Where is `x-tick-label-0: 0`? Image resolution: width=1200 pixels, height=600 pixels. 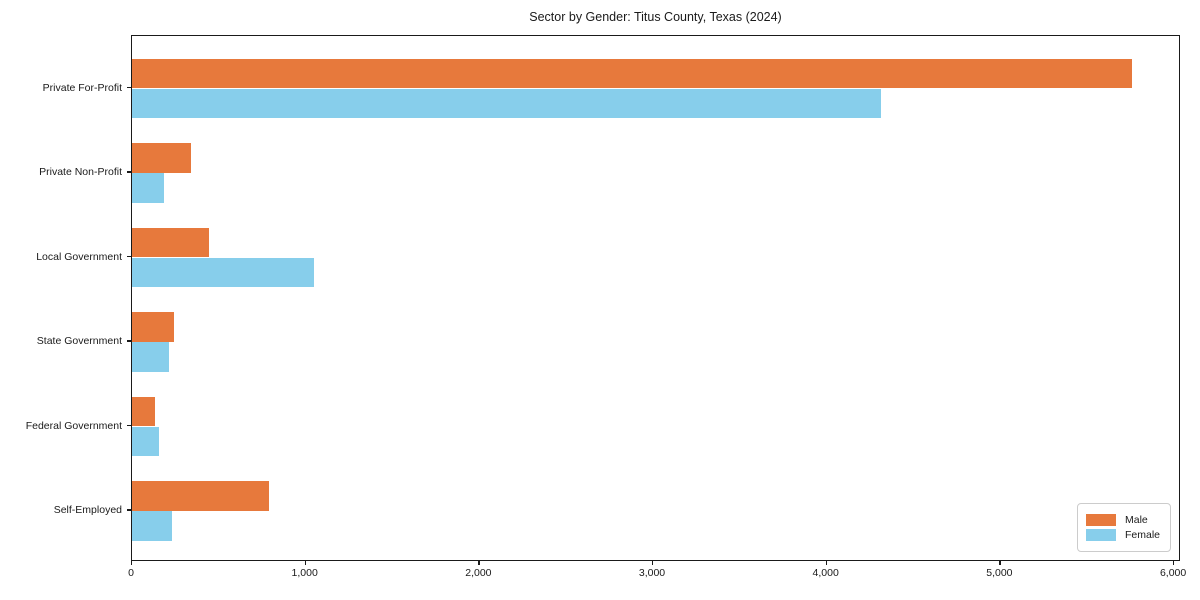
x-tick-label-0: 0 is located at coordinates (131, 573).